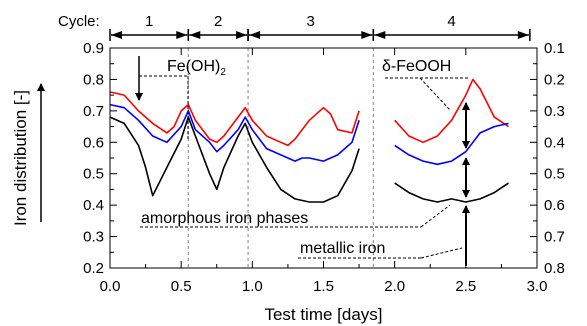 This screenshot has height=326, width=587. What do you see at coordinates (195, 35) in the screenshot?
I see `cycle-2-left-arrowhead` at bounding box center [195, 35].